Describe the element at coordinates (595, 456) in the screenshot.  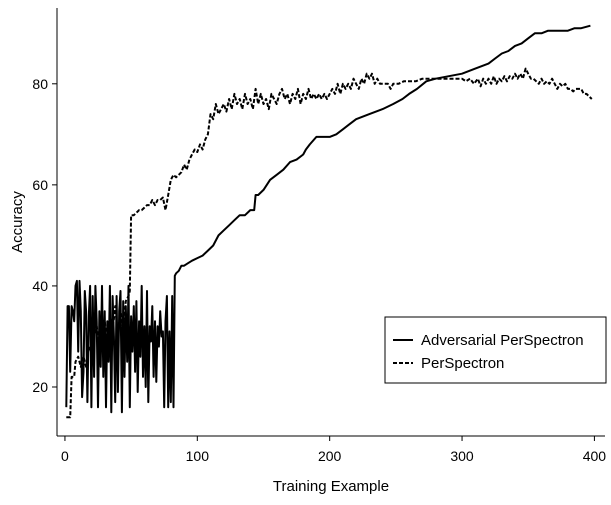
I see `x-tick-label: 400` at that location.